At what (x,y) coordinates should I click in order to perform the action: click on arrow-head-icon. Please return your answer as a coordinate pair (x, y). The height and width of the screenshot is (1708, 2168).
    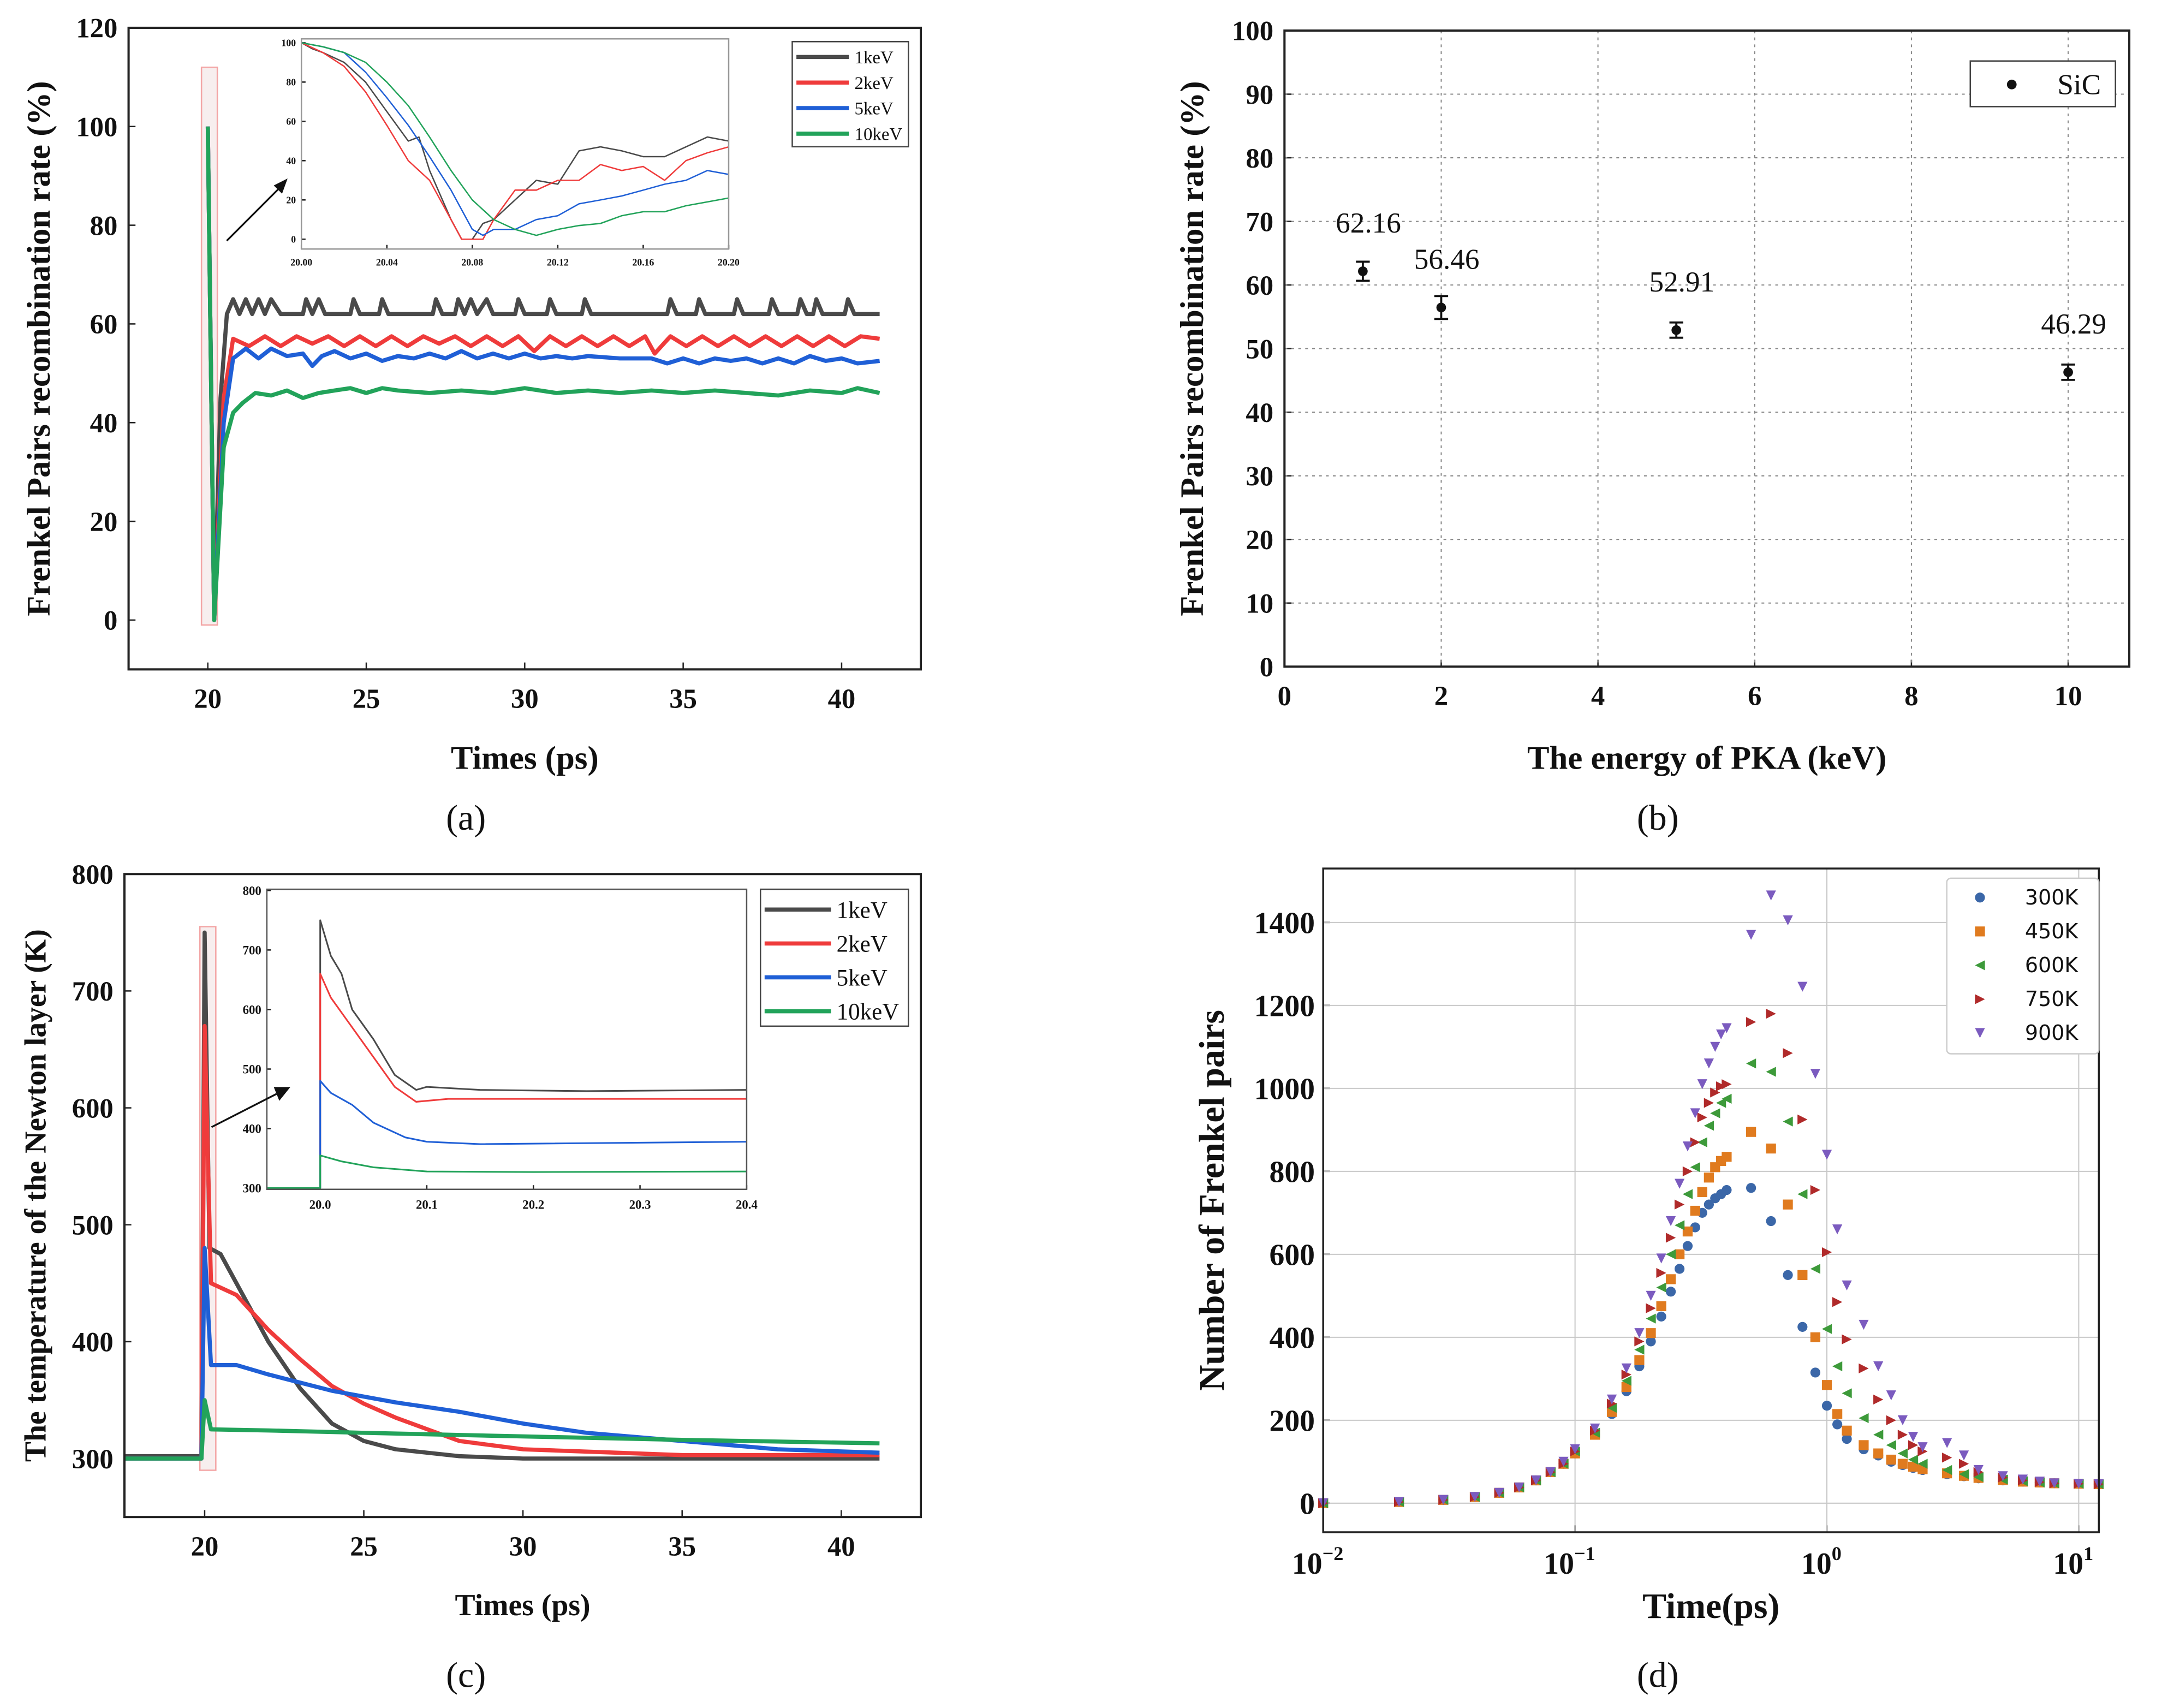
    Looking at the image, I should click on (280, 186).